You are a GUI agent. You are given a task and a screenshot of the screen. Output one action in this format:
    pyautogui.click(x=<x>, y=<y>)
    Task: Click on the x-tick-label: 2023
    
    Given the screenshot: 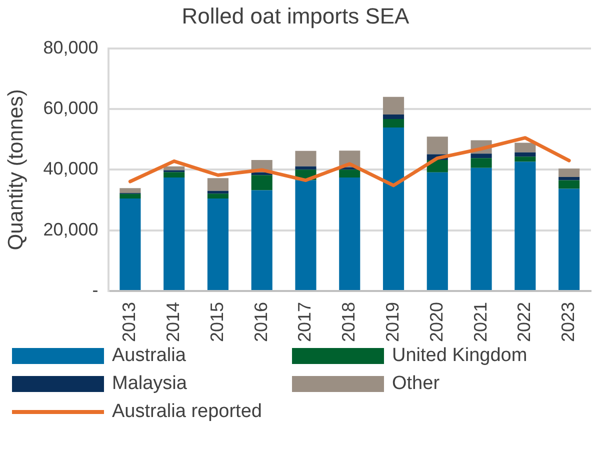 What is the action you would take?
    pyautogui.click(x=568, y=322)
    